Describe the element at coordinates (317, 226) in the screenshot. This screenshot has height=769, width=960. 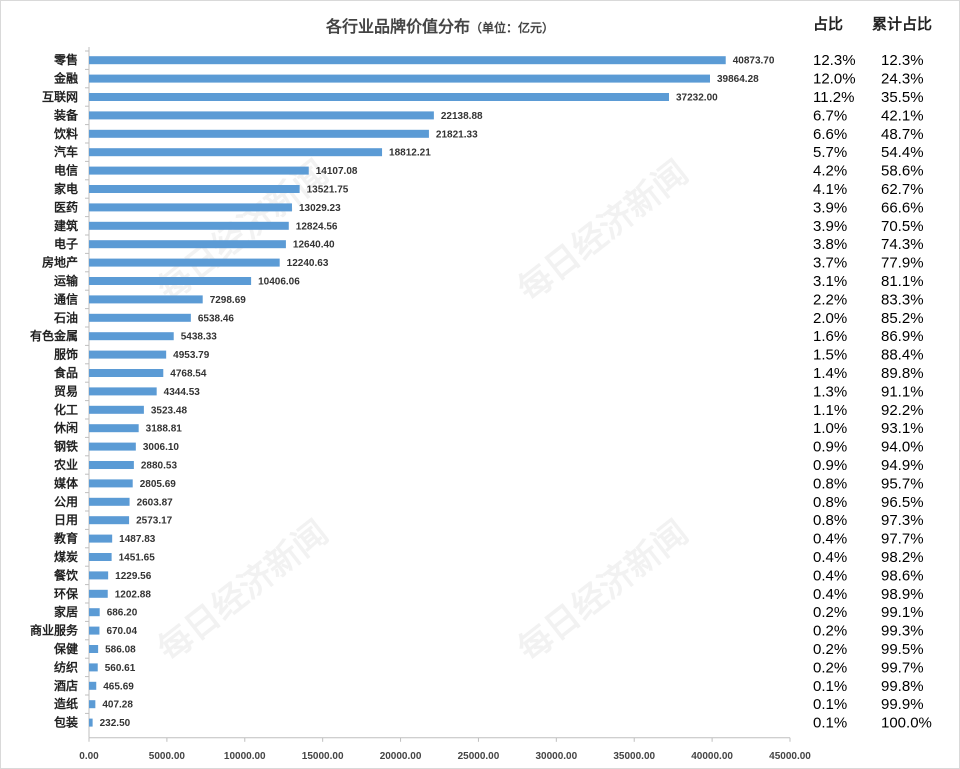
I see `bar-value-label: 12824.56` at that location.